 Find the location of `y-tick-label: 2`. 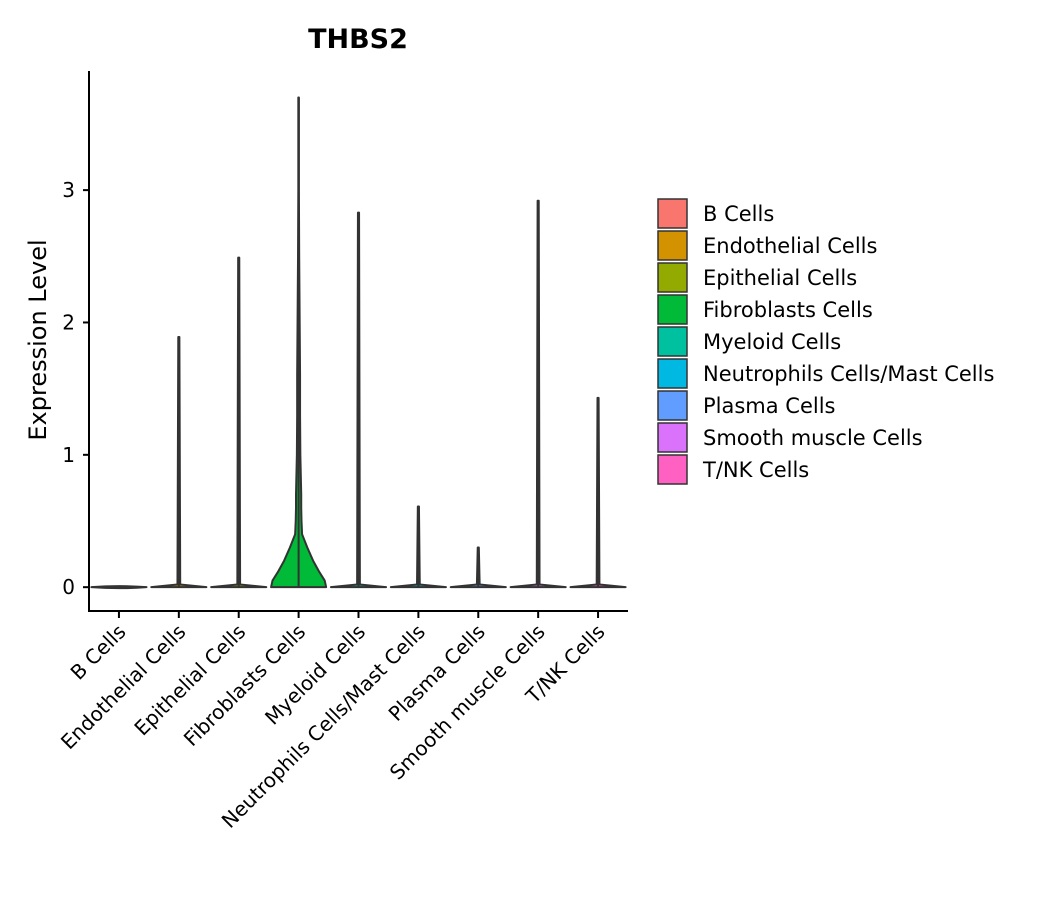

y-tick-label: 2 is located at coordinates (68, 322).